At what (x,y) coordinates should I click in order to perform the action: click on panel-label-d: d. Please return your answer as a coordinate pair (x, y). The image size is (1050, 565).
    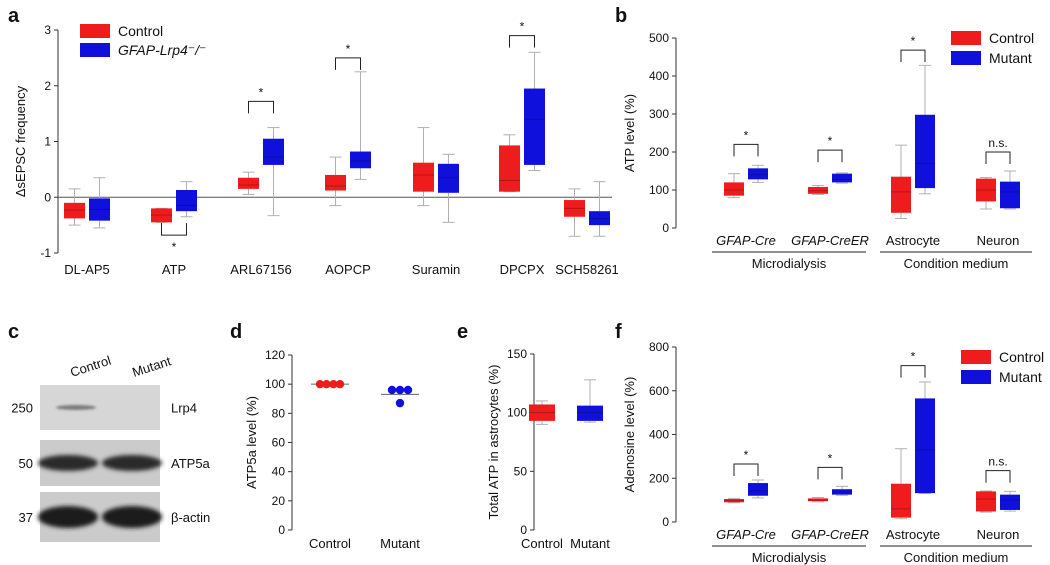
    Looking at the image, I should click on (236, 332).